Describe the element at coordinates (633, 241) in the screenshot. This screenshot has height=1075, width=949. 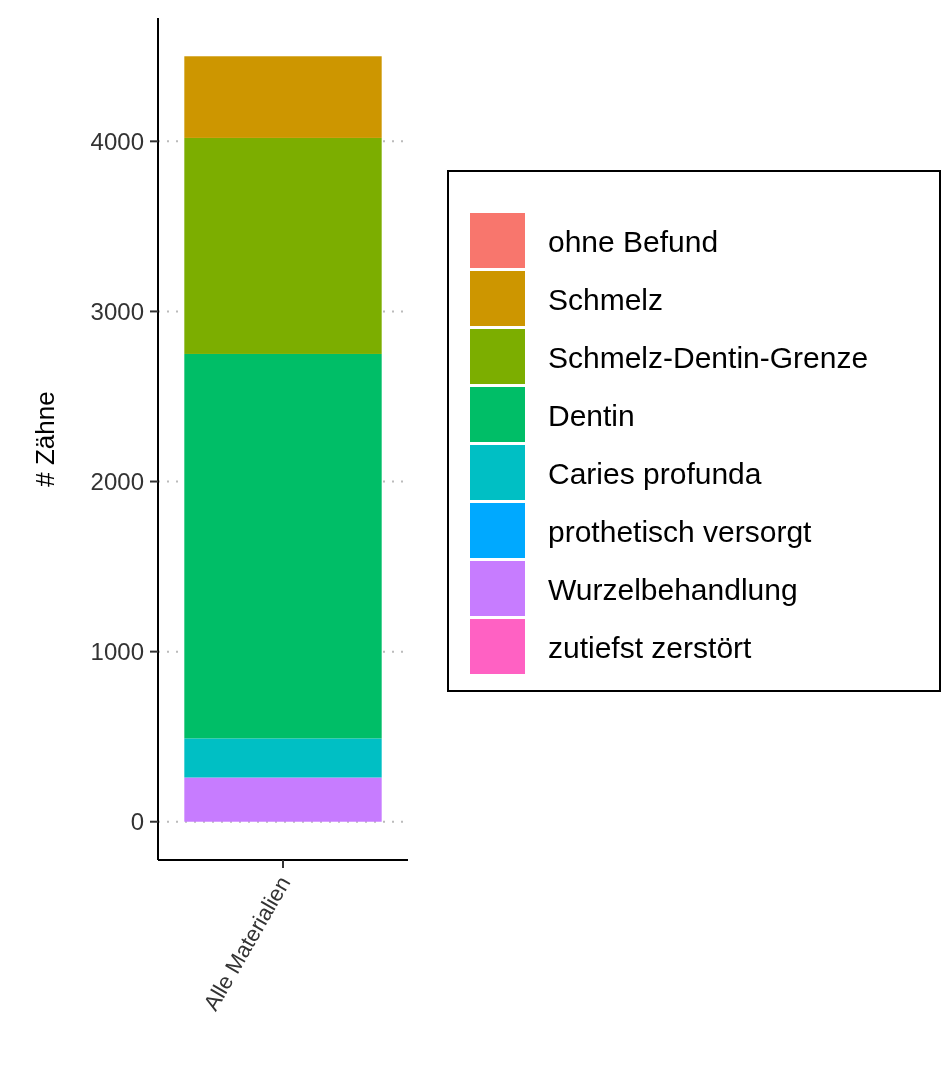
I see `legend-label: ohne Befund` at that location.